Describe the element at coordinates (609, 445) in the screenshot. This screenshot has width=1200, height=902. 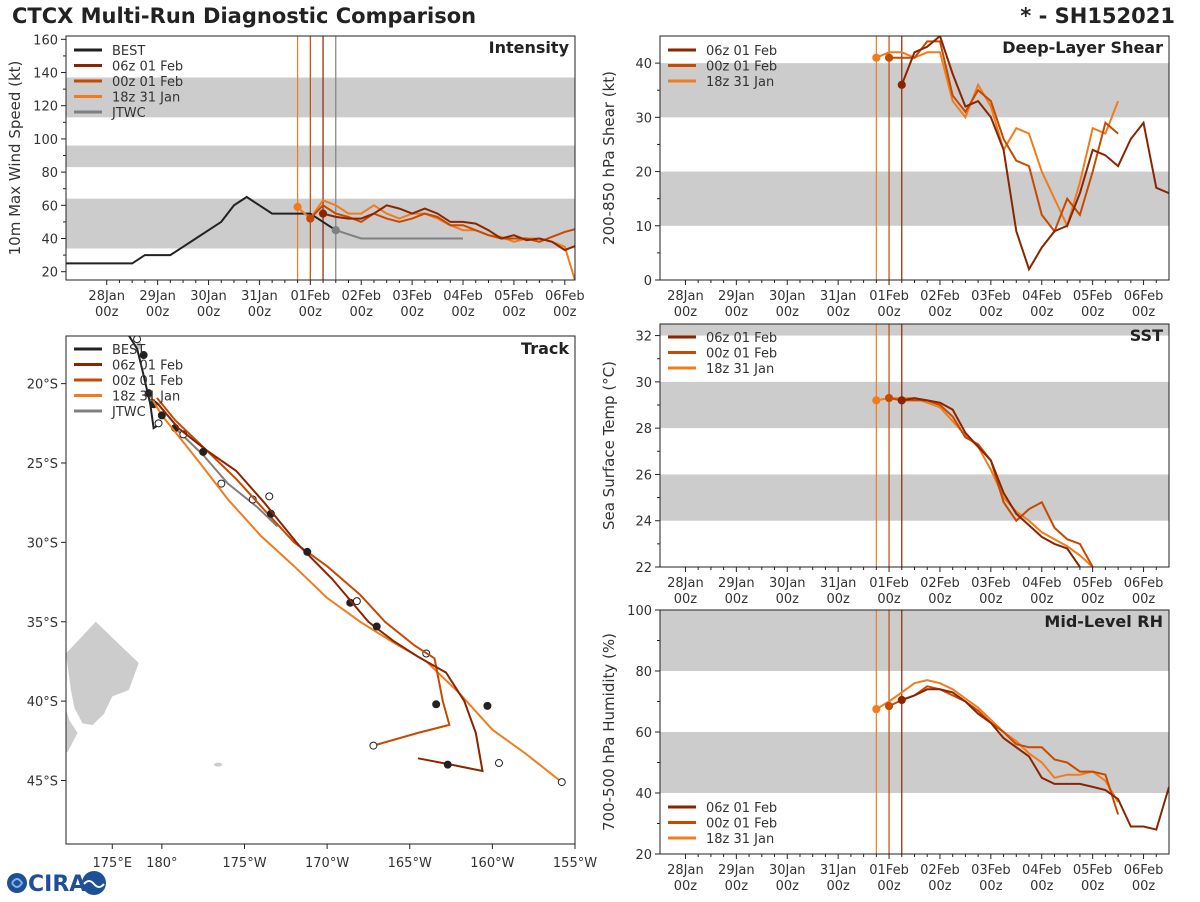
I see `y-axis-label: Sea Surface Temp (°C)` at that location.